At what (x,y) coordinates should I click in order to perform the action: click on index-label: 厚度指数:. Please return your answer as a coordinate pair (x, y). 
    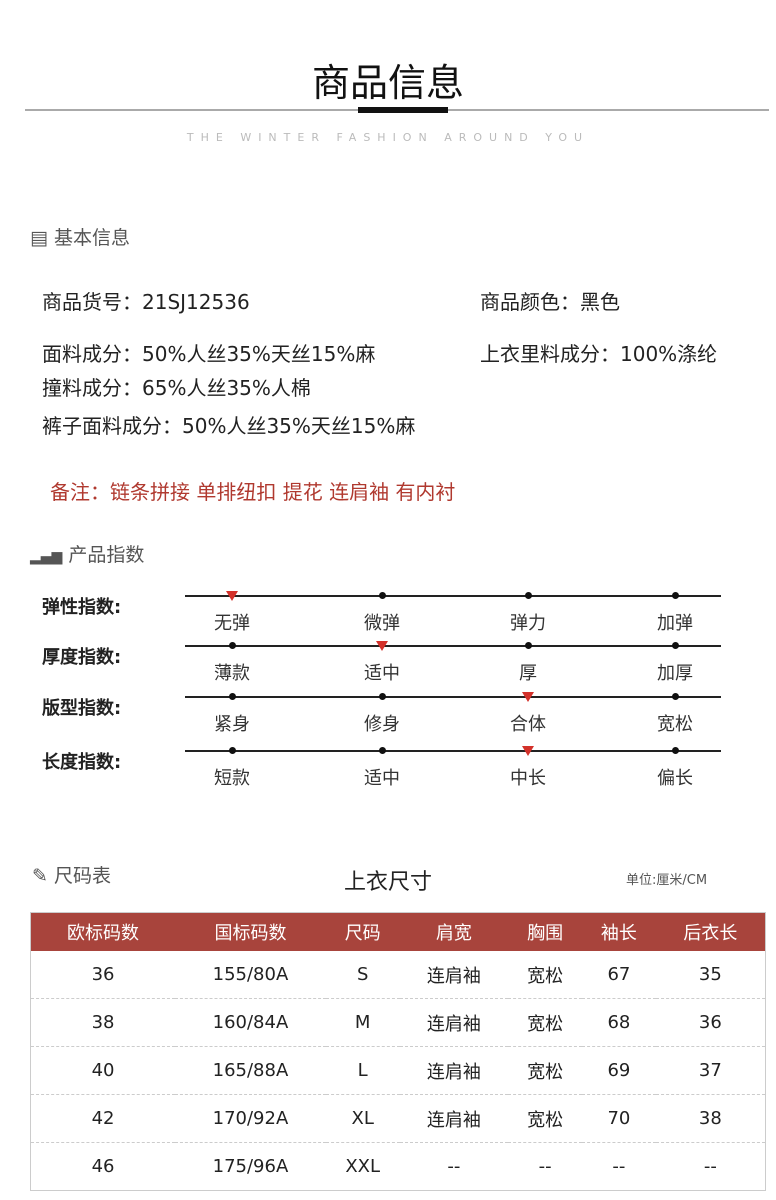
    Looking at the image, I should click on (82, 657).